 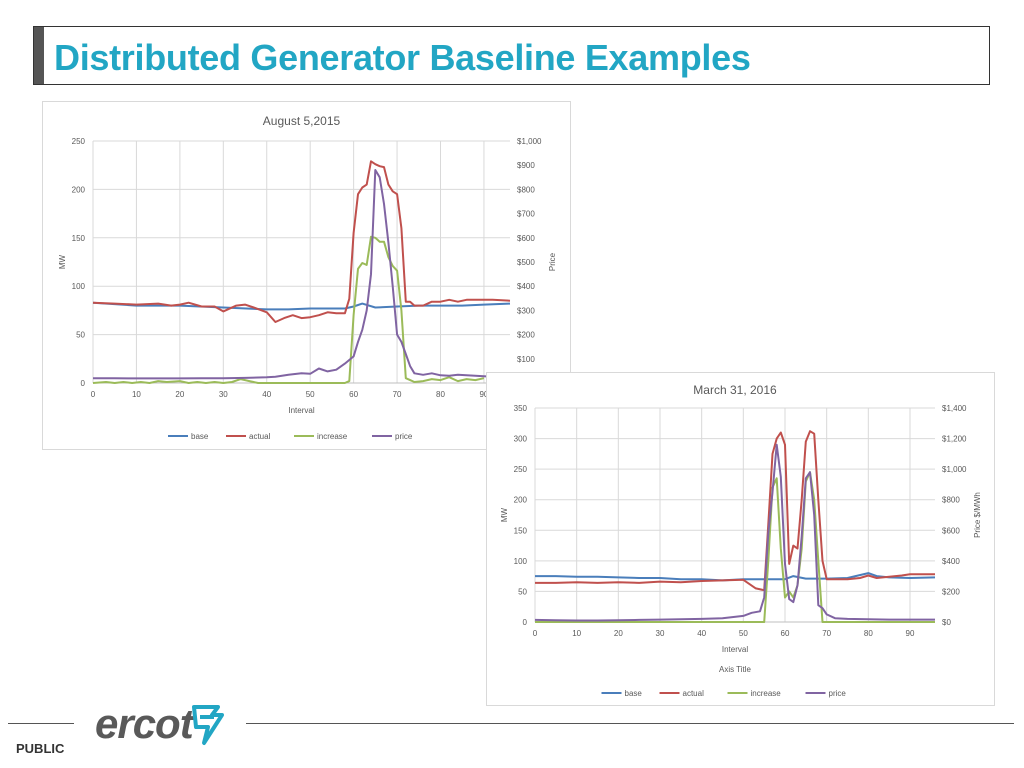 What do you see at coordinates (521, 408) in the screenshot?
I see `y-tick-label: 350` at bounding box center [521, 408].